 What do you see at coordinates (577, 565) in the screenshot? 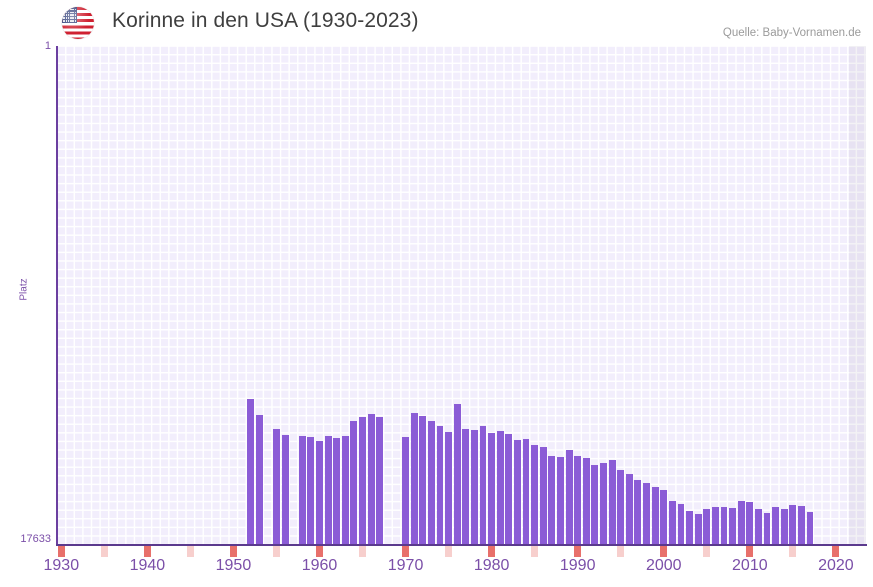
I see `x-axis-tick-label: 1990` at bounding box center [577, 565].